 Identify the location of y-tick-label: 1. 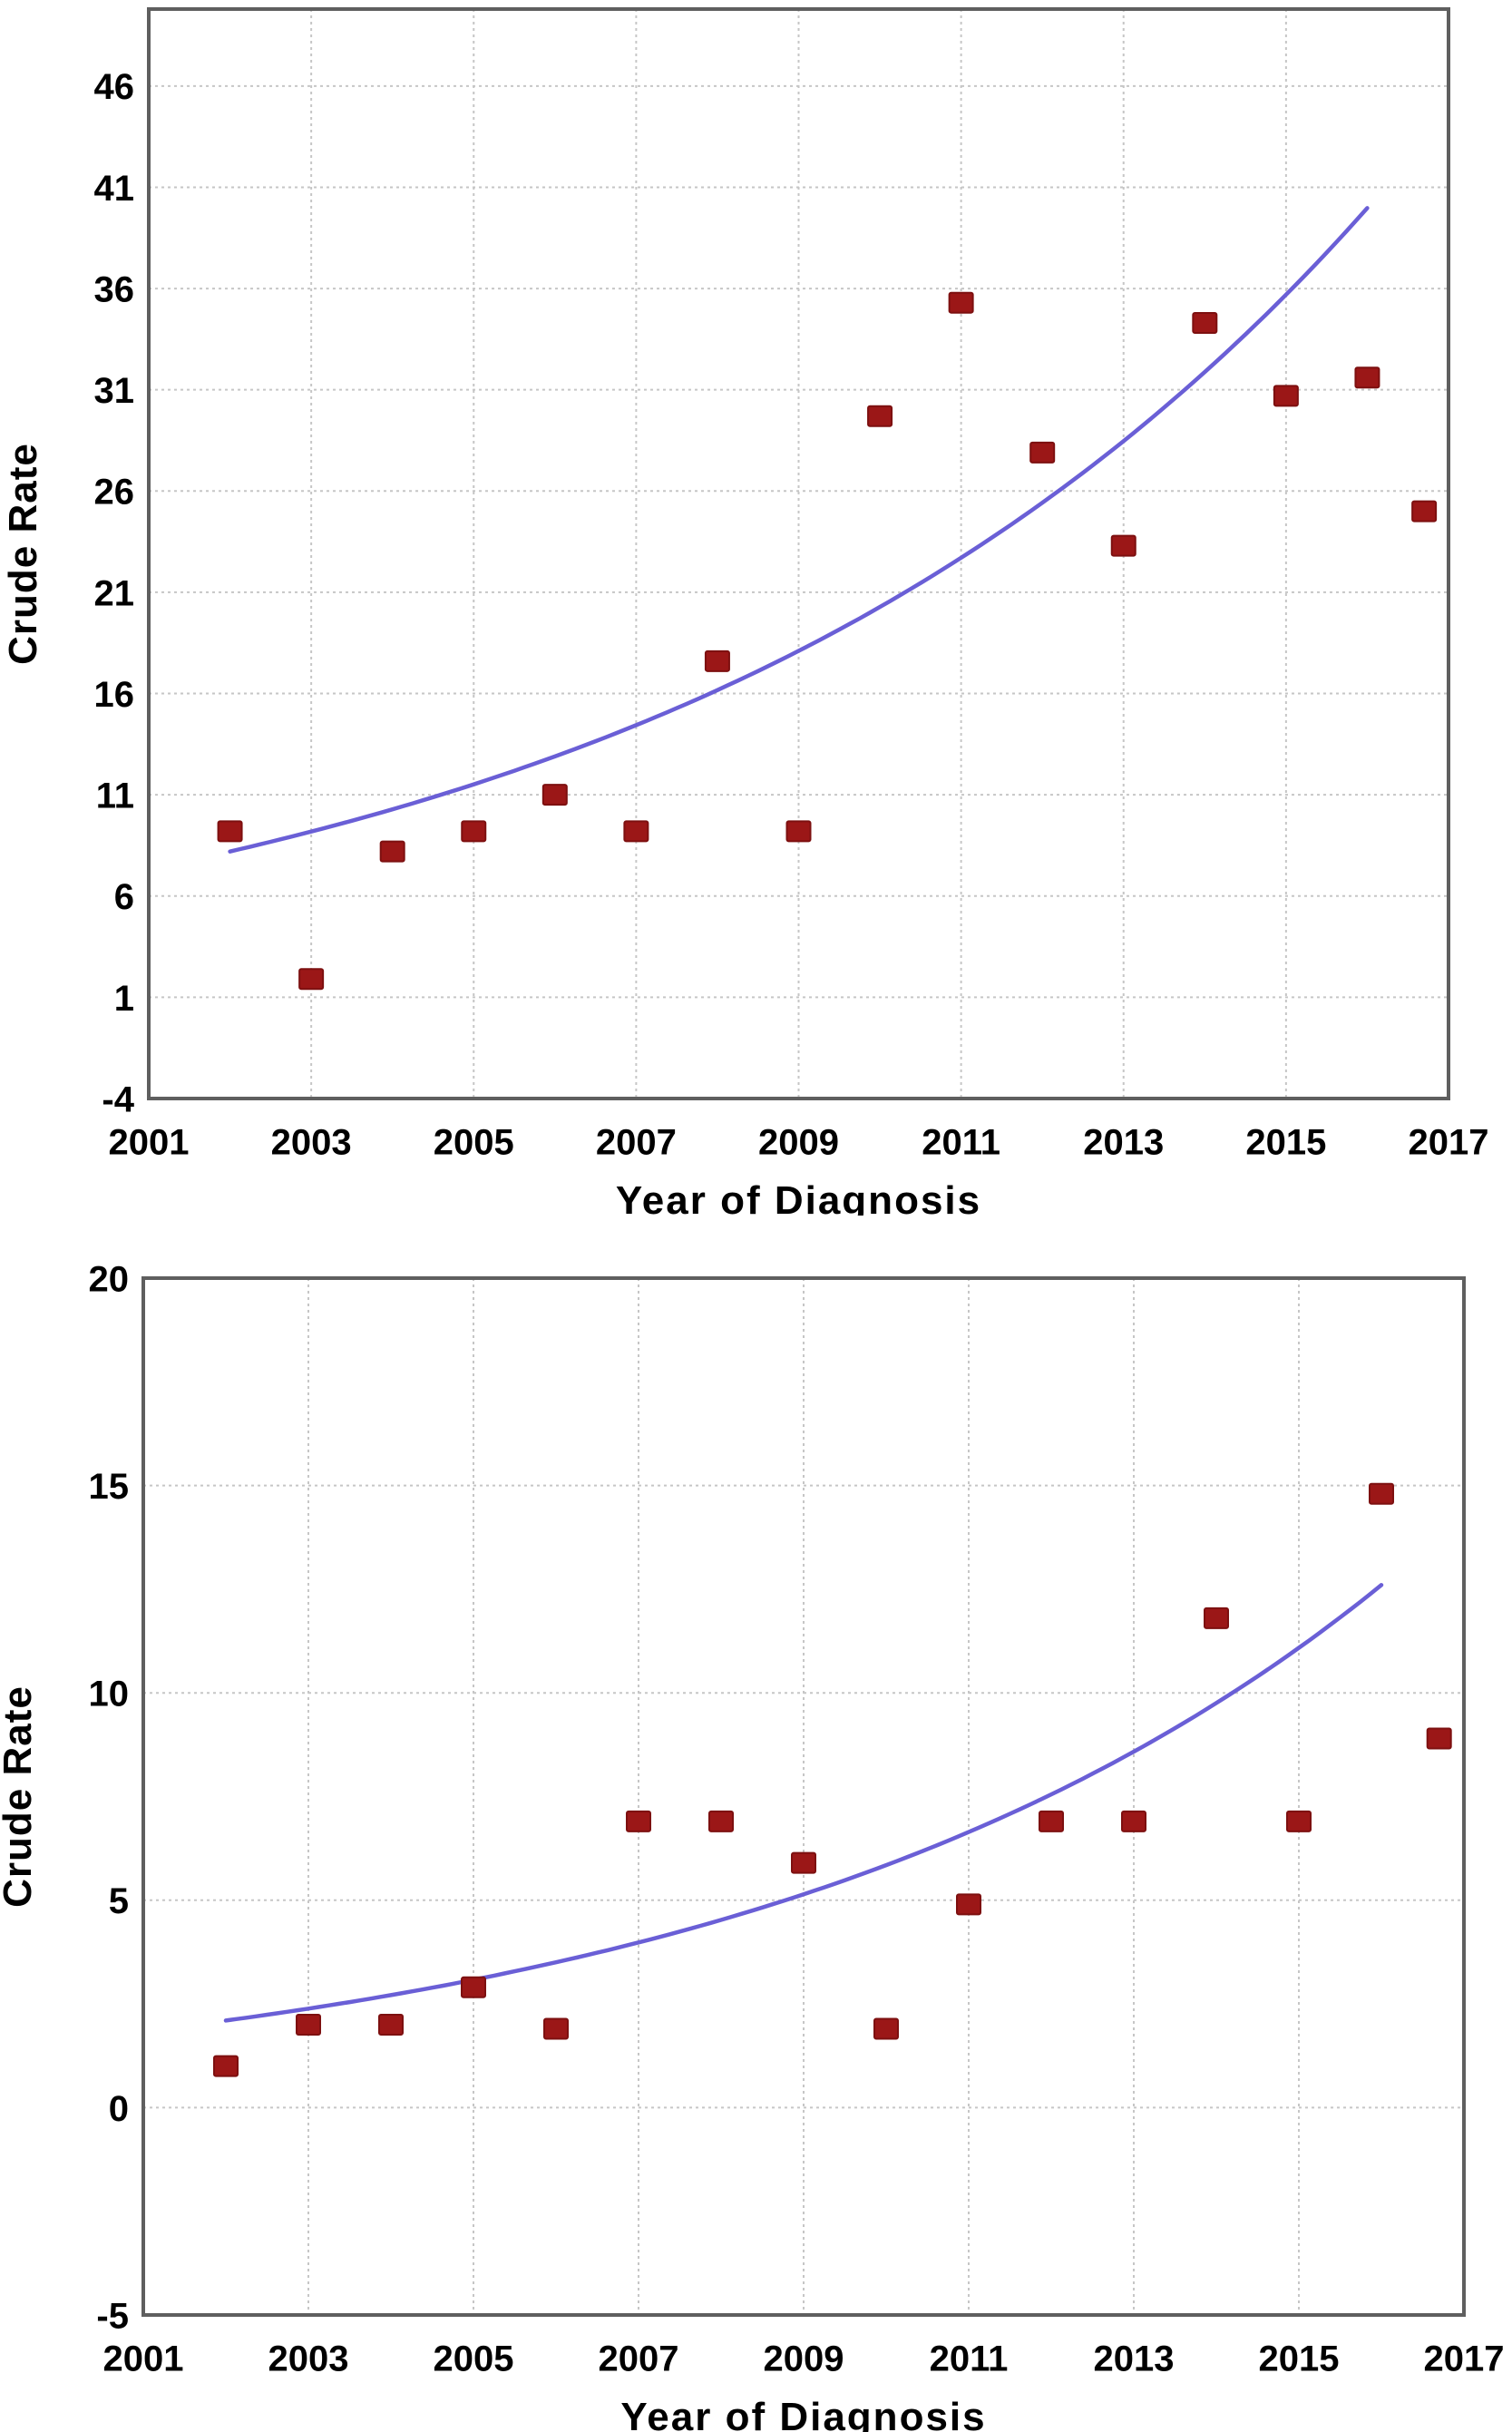
(124, 999).